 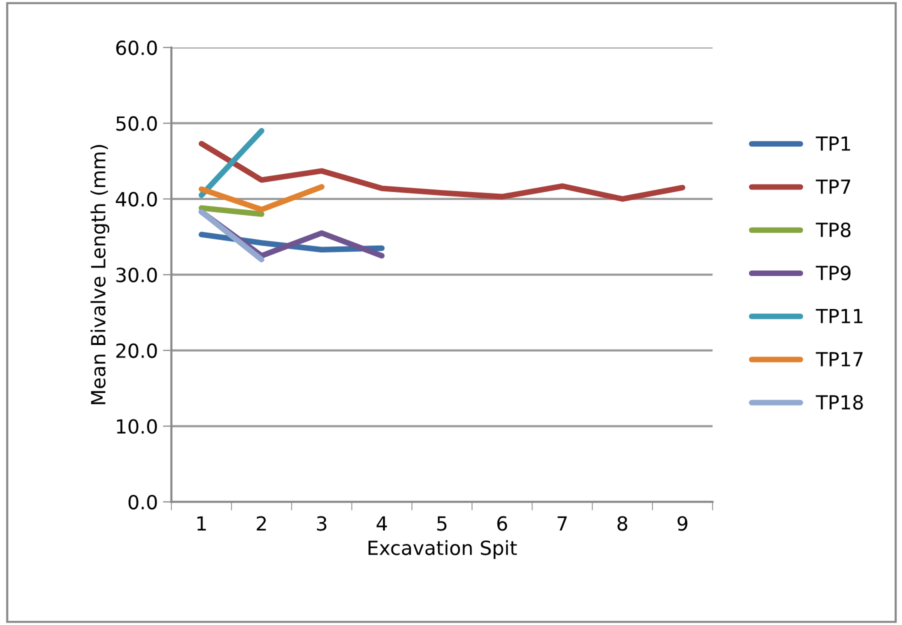 What do you see at coordinates (136, 123) in the screenshot?
I see `y-tick-label: 50.0` at bounding box center [136, 123].